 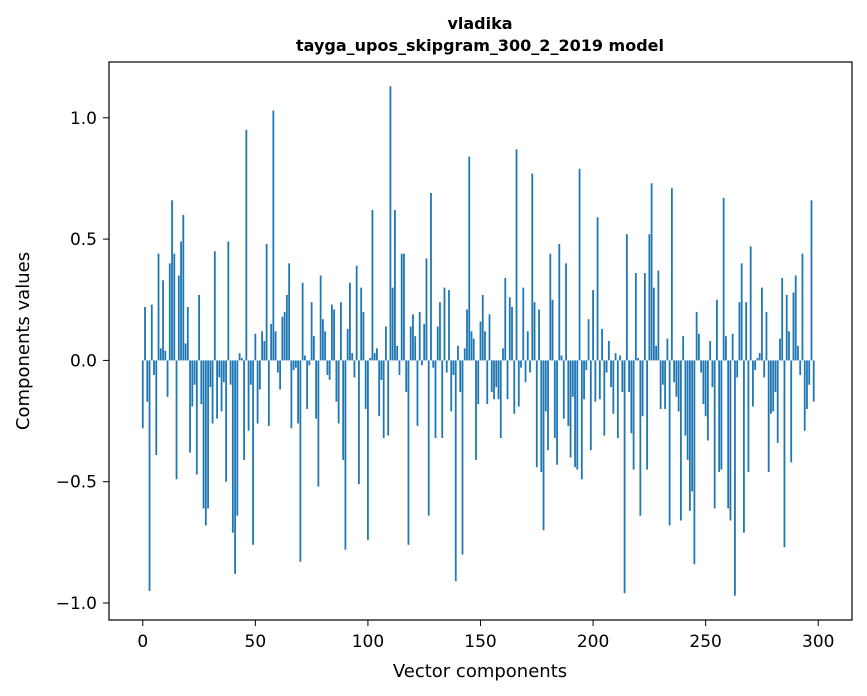 What do you see at coordinates (368, 642) in the screenshot?
I see `x-tick-label: 100` at bounding box center [368, 642].